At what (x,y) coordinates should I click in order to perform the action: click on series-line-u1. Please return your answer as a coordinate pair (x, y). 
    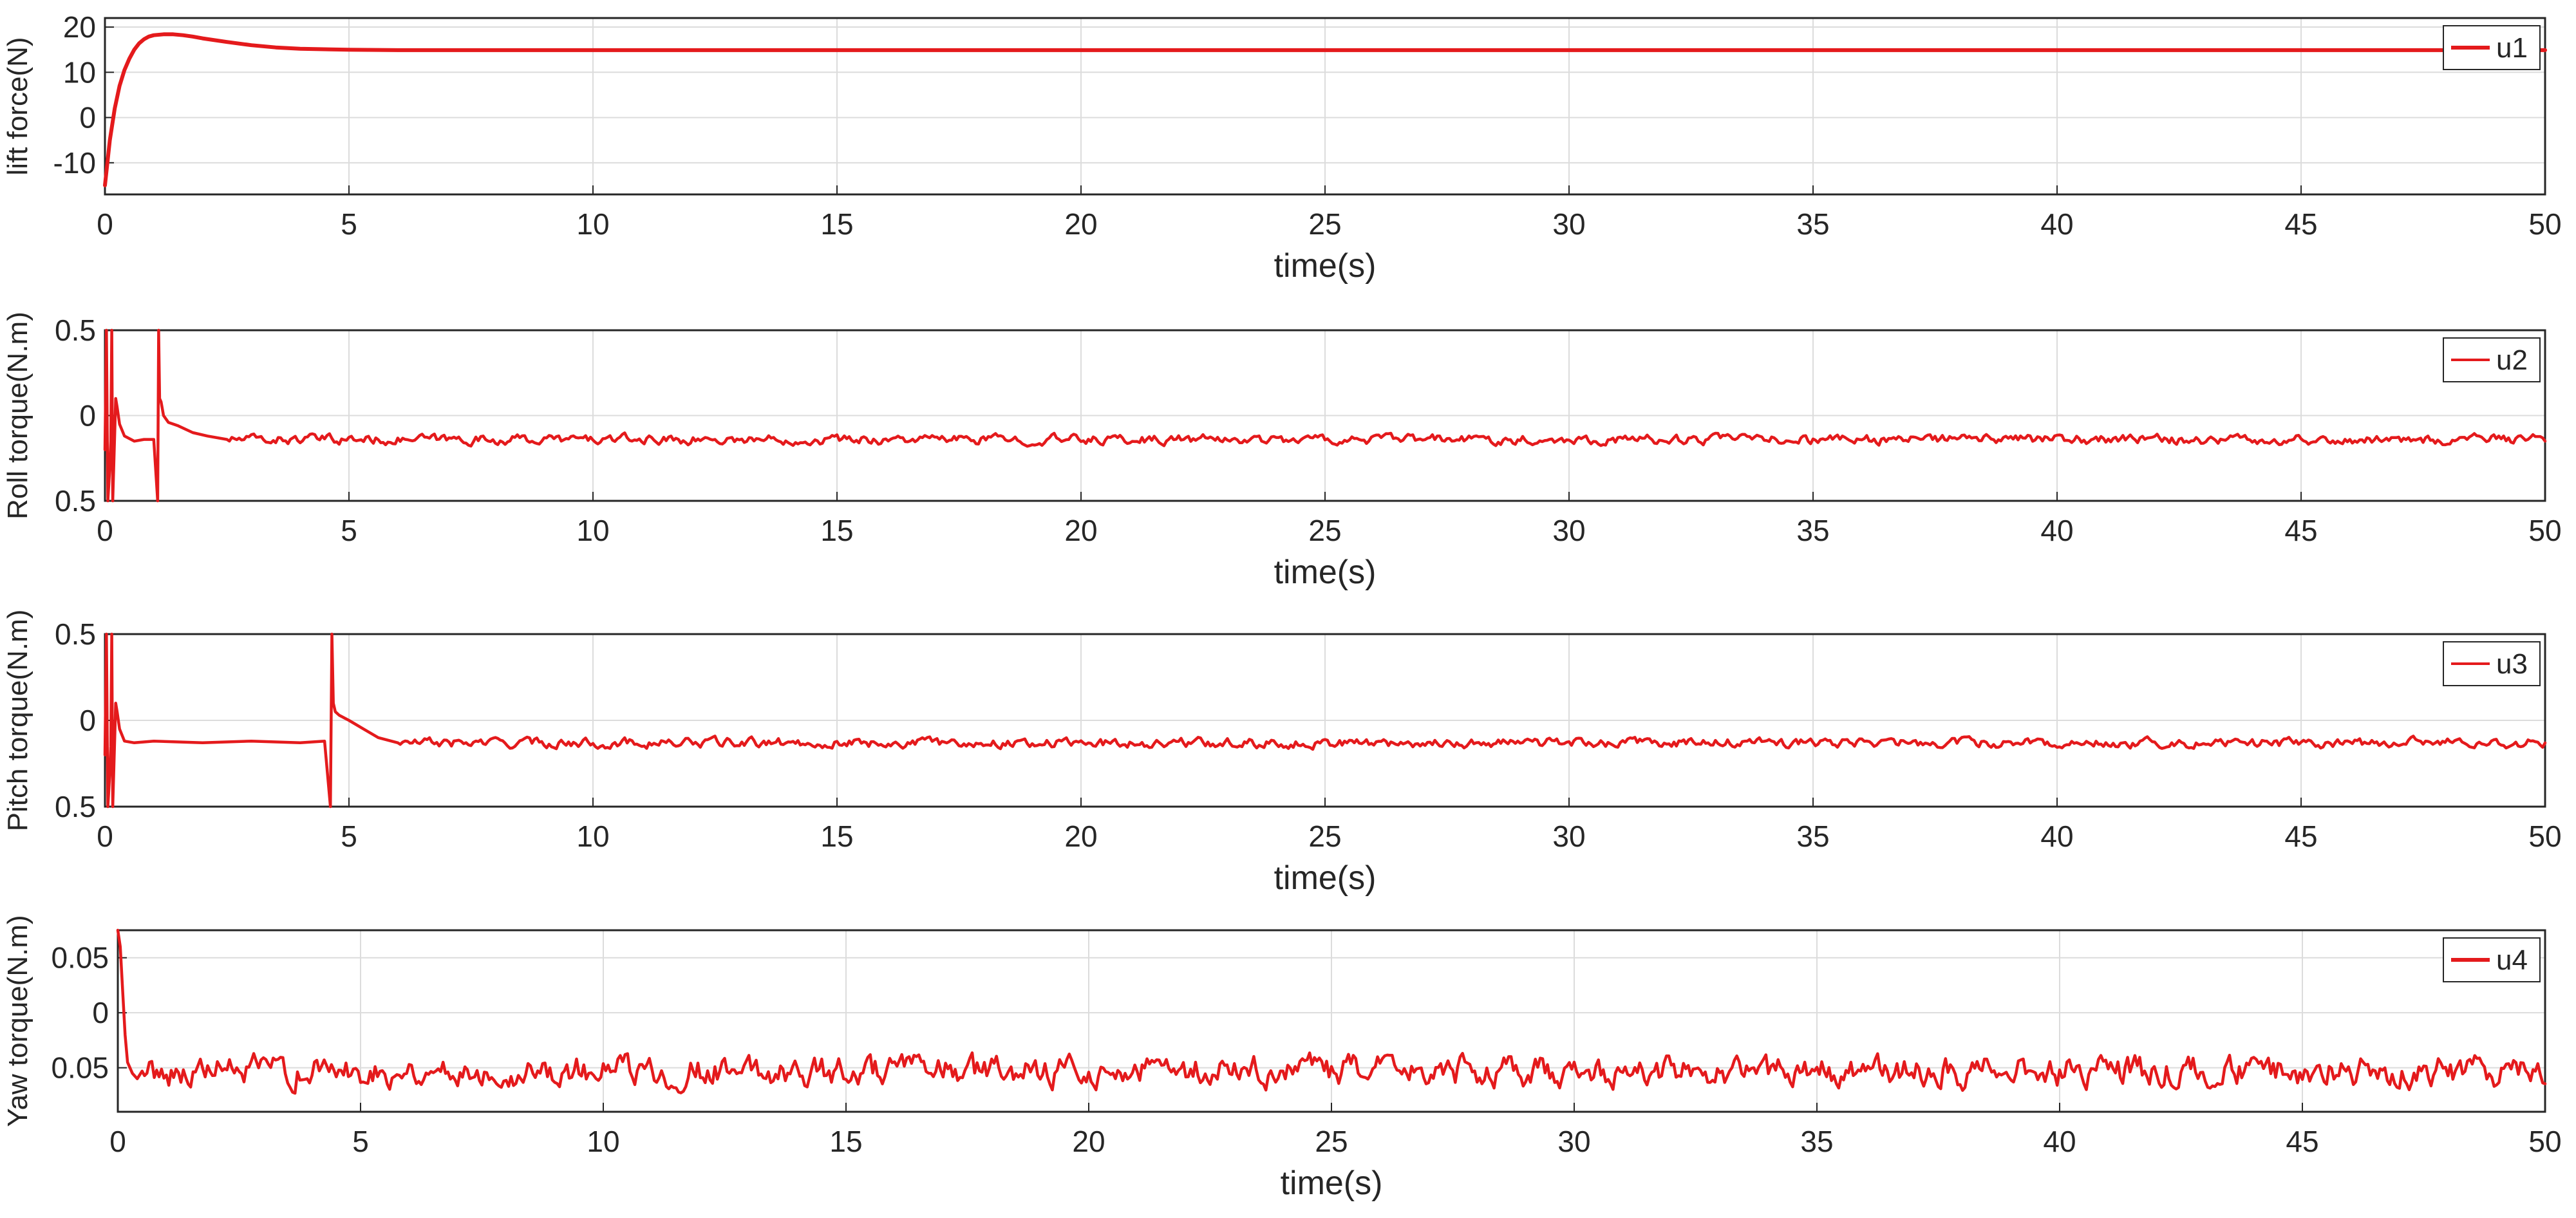
    Looking at the image, I should click on (1325, 109).